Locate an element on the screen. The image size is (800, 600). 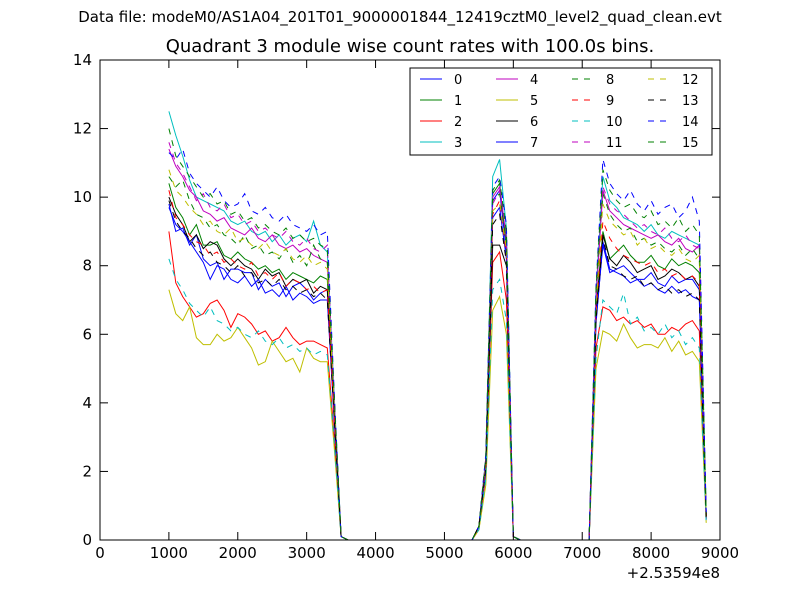
legend-label-14: 14 is located at coordinates (690, 122).